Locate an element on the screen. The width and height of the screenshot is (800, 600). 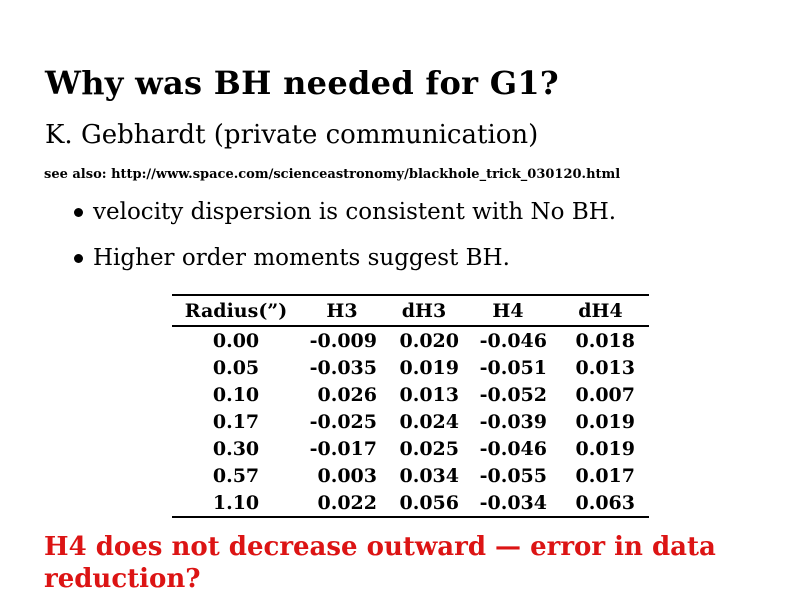
table-cell: -0.017 is located at coordinates (343, 448).